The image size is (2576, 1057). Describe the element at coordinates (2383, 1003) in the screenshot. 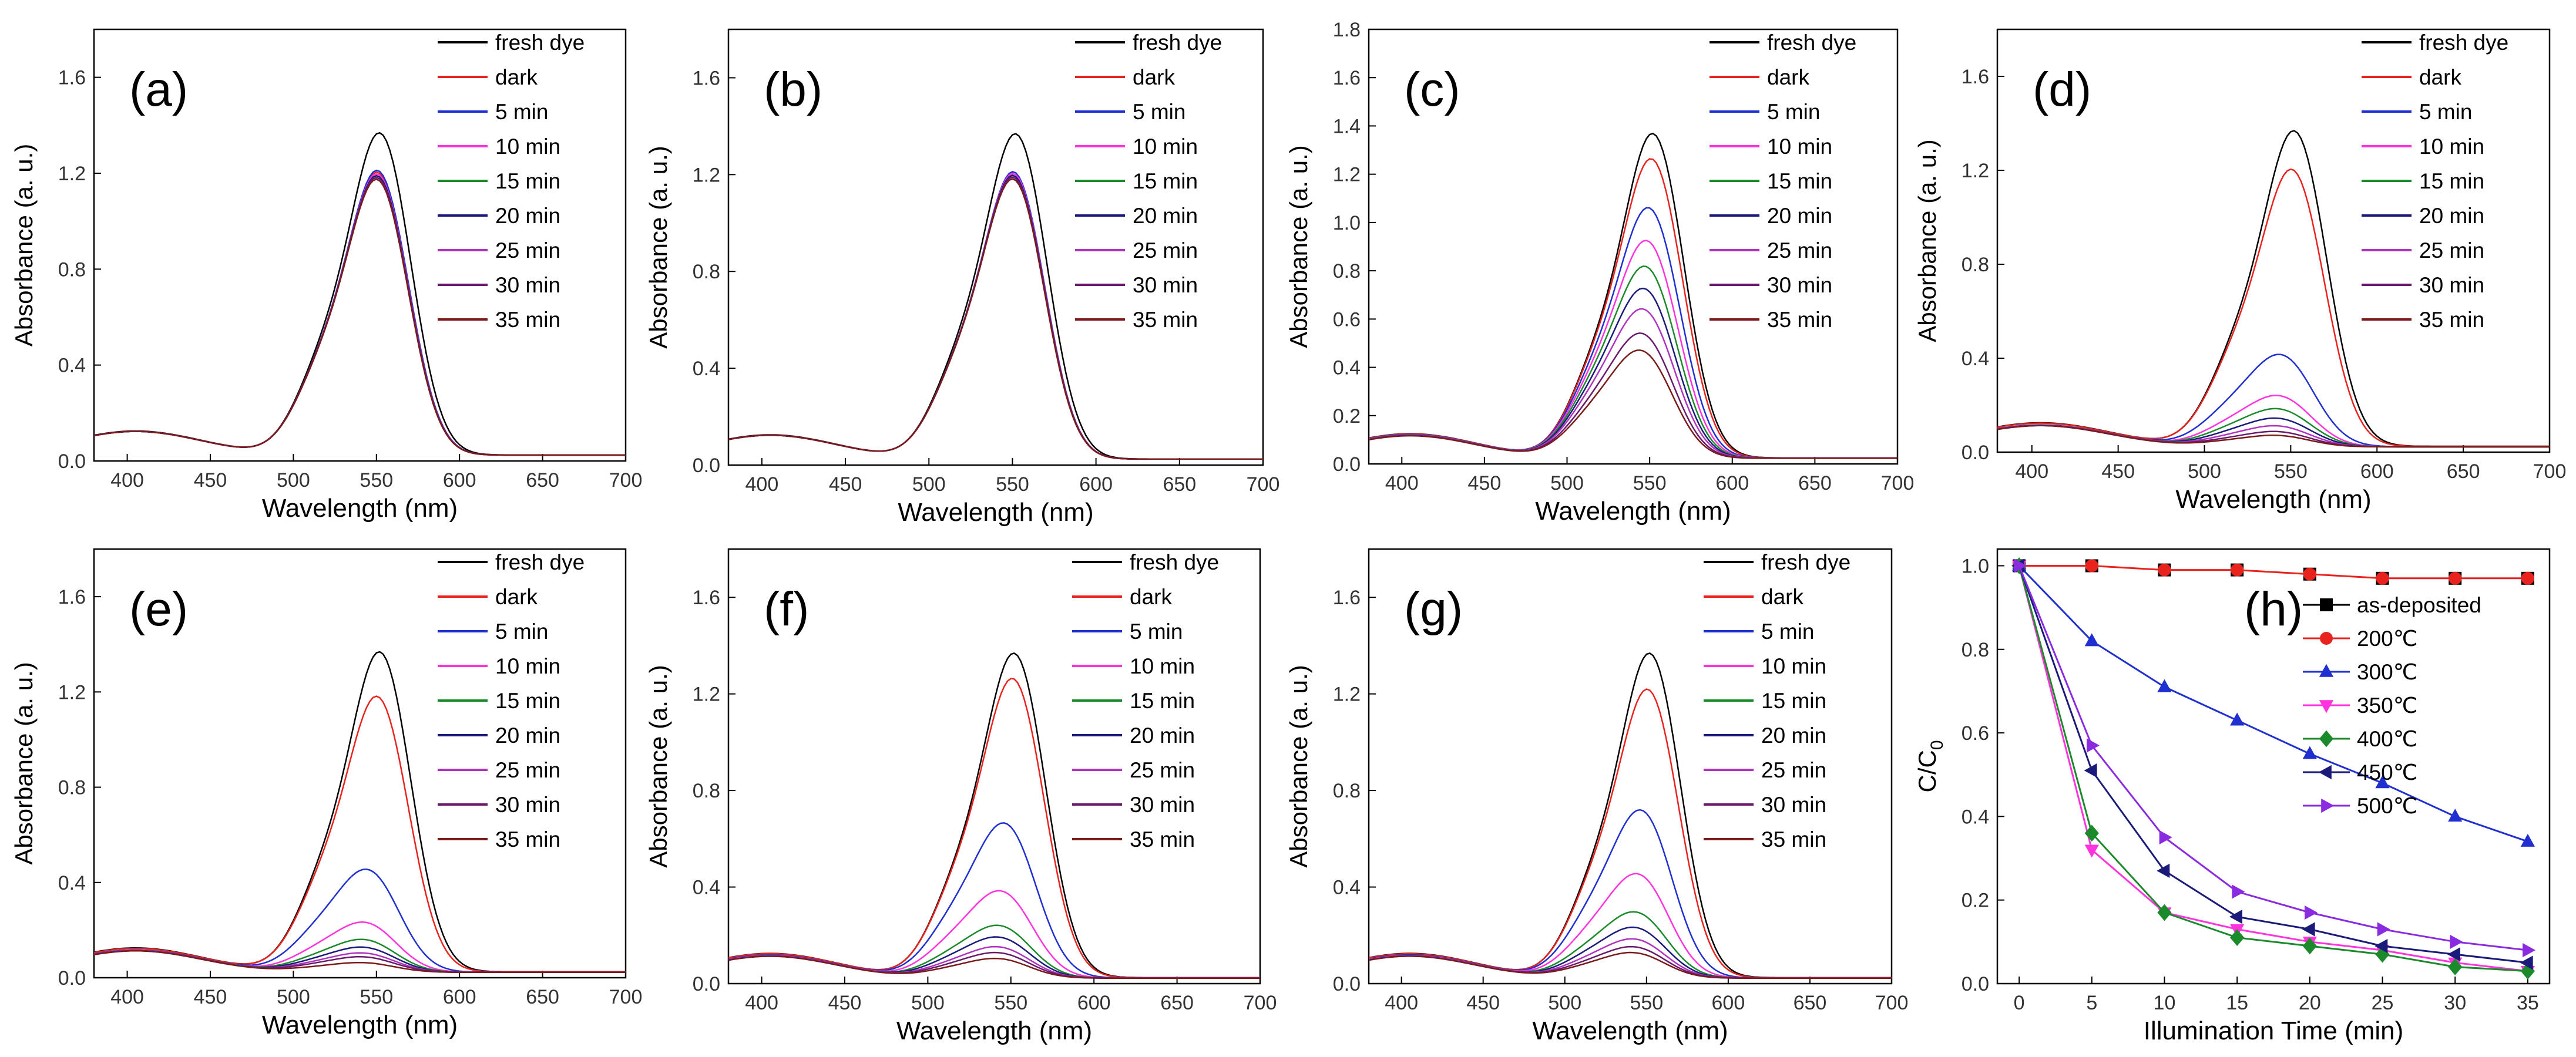

I see `x-tick-label: 25` at that location.